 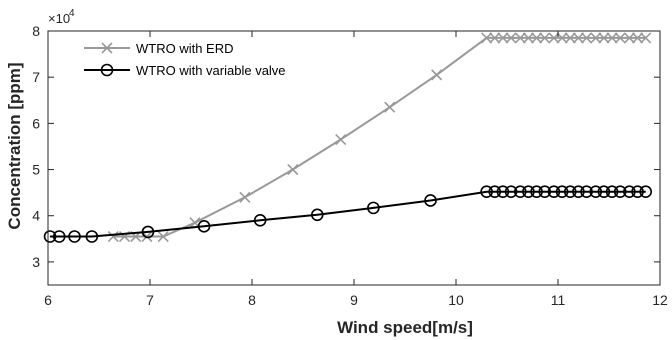 I want to click on x-axis-label: Wind speed[m/s], so click(x=405, y=327).